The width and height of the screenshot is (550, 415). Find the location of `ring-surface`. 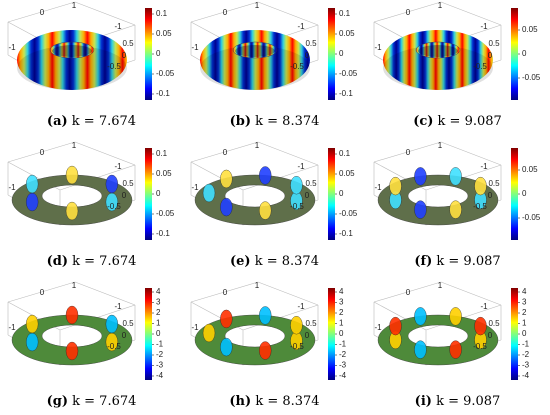

ring-surface is located at coordinates (72, 200).